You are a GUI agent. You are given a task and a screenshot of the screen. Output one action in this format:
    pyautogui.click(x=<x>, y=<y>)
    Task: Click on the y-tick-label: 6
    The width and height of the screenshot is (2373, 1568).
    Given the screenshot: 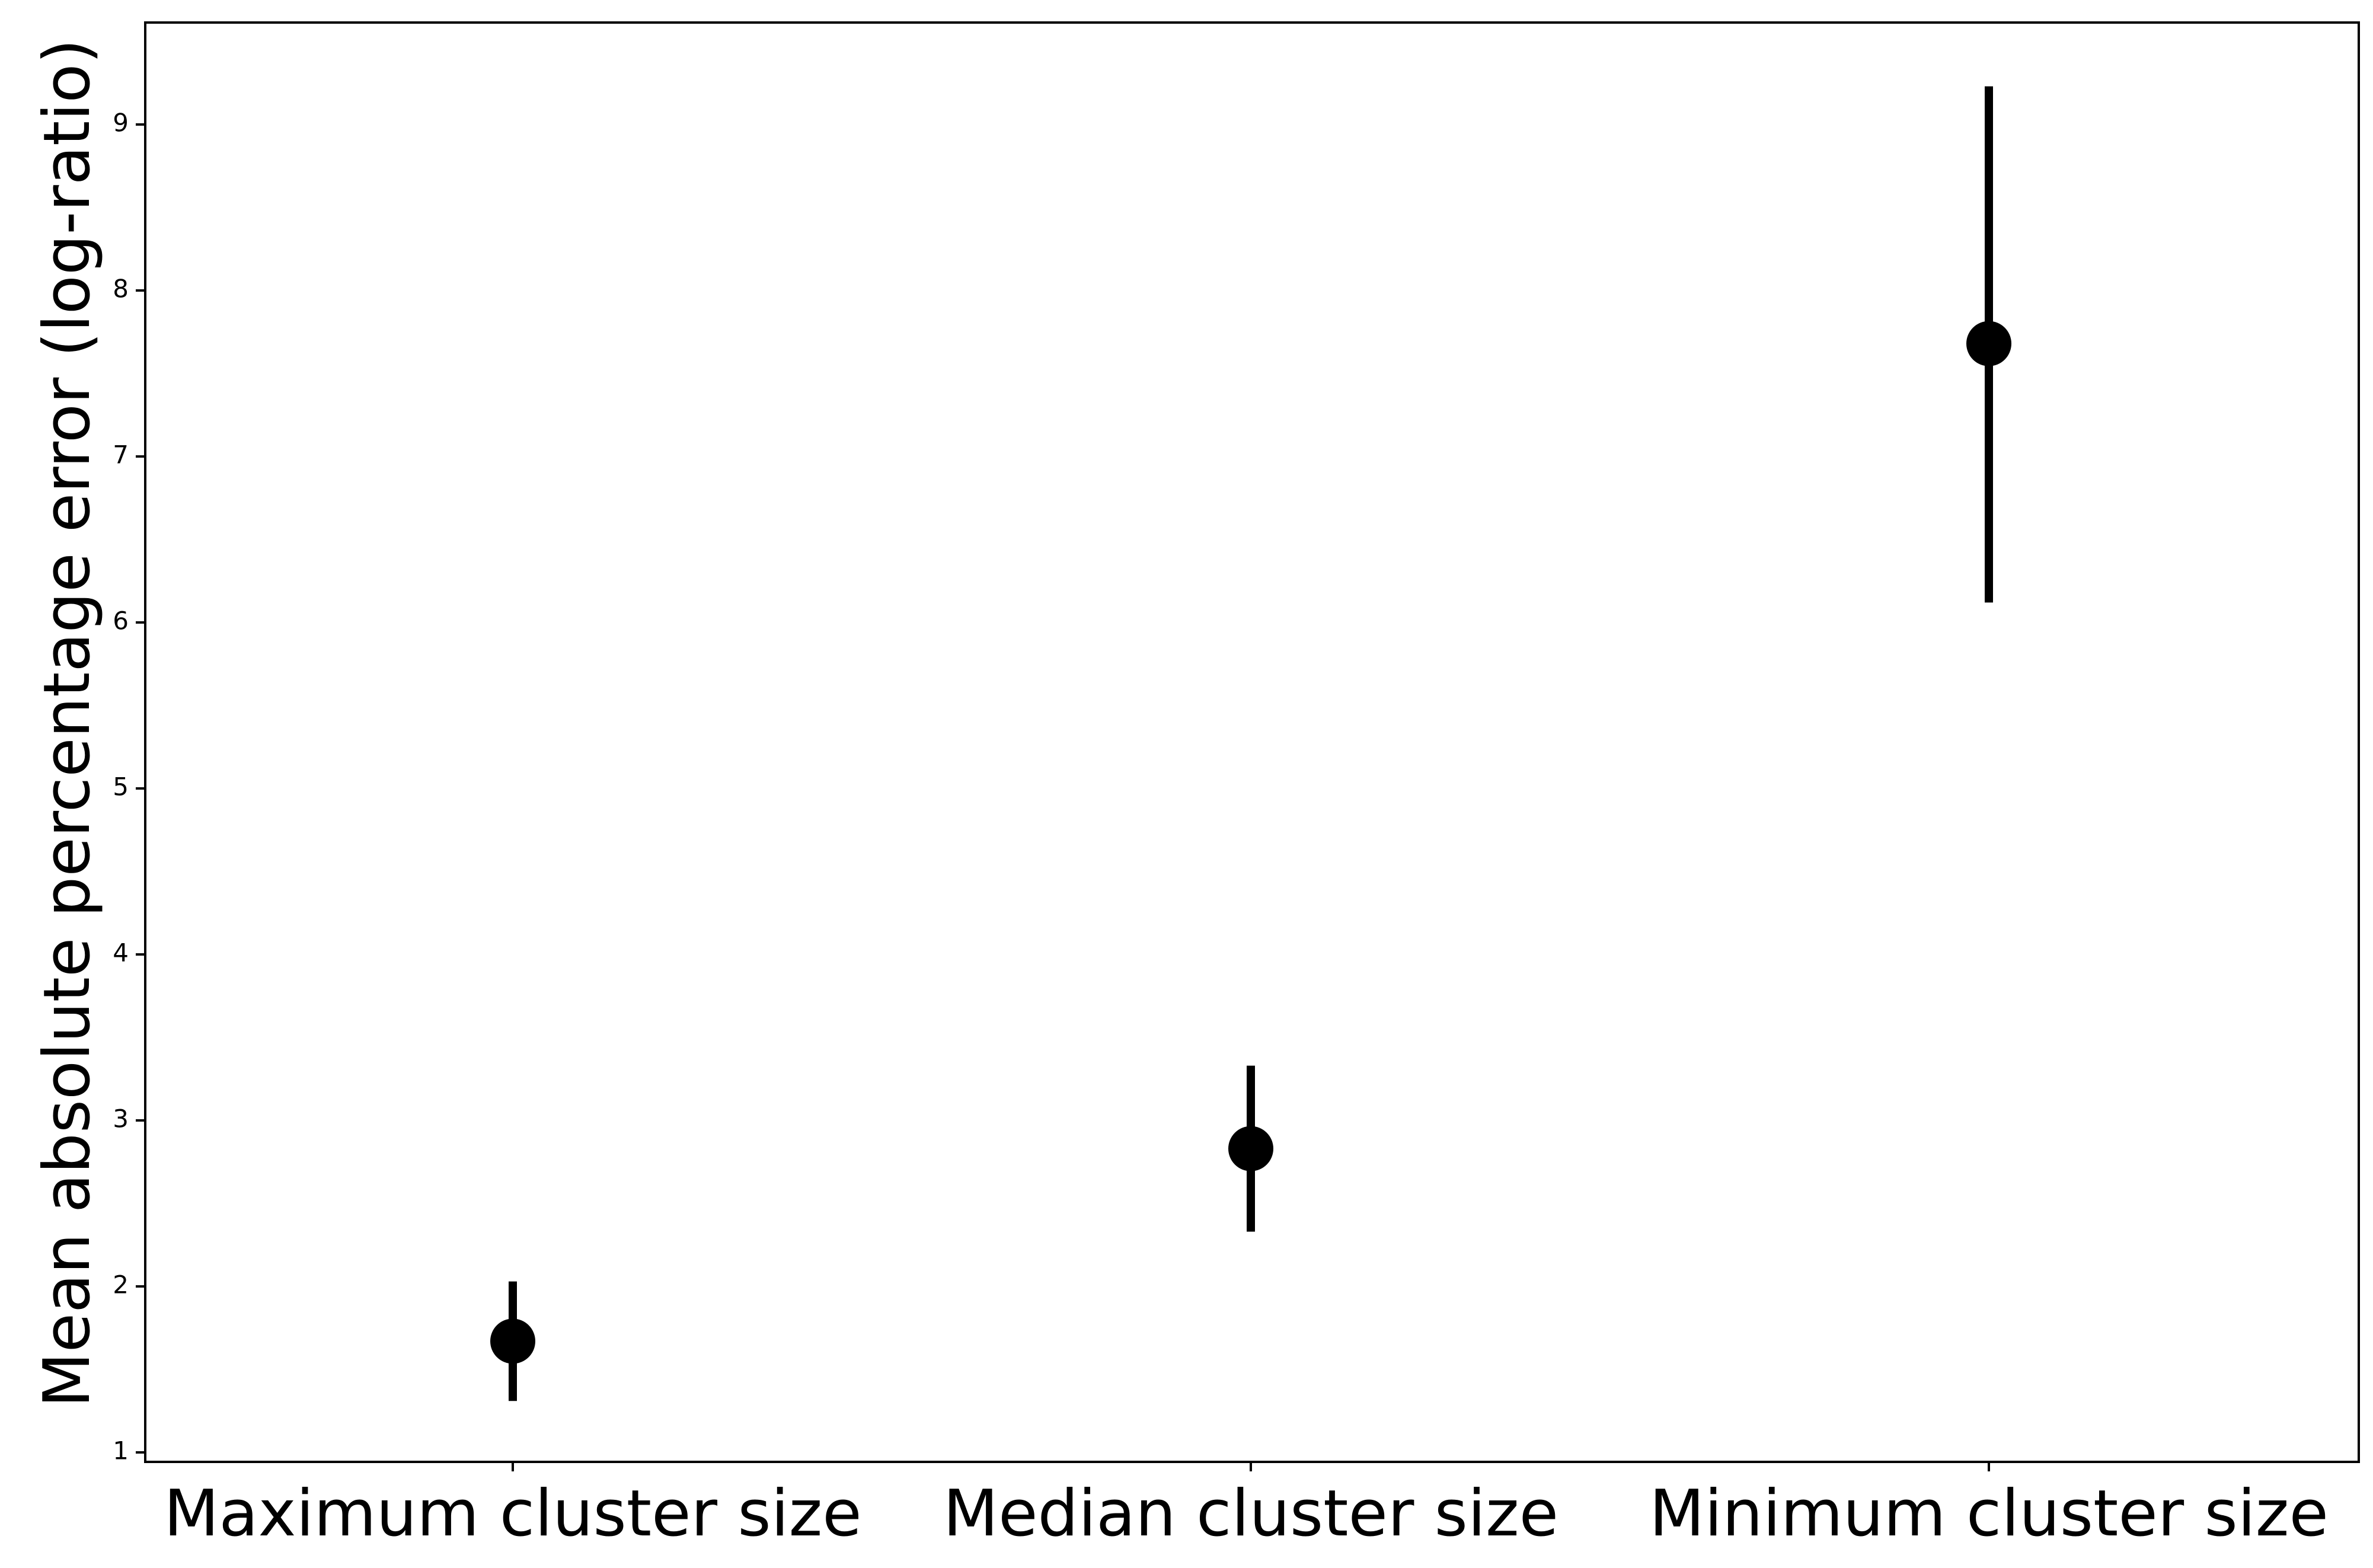 What is the action you would take?
    pyautogui.click(x=121, y=620)
    